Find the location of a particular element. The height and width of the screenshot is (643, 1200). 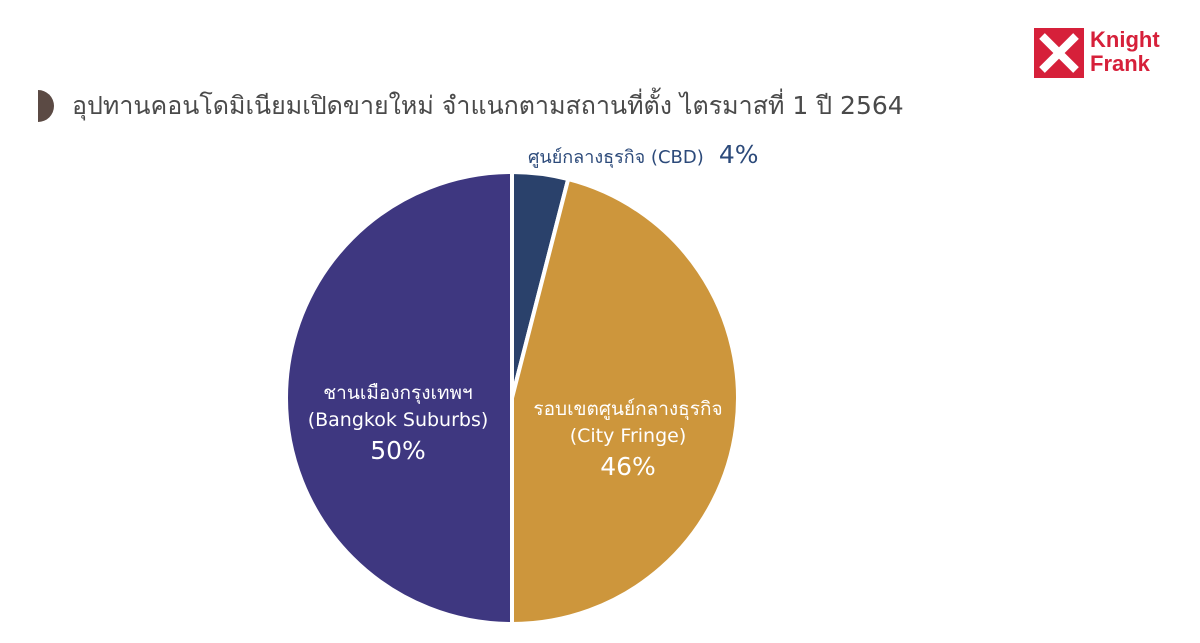

slice-label-city-fringe-value: 46% is located at coordinates (628, 466).